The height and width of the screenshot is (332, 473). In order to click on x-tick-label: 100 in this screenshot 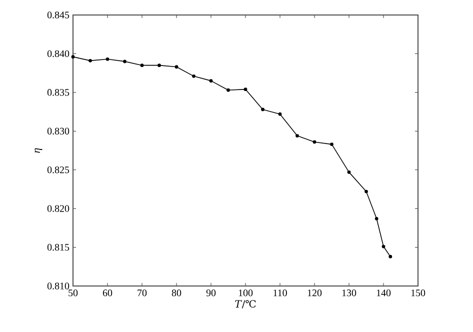, I will do `click(245, 293)`.